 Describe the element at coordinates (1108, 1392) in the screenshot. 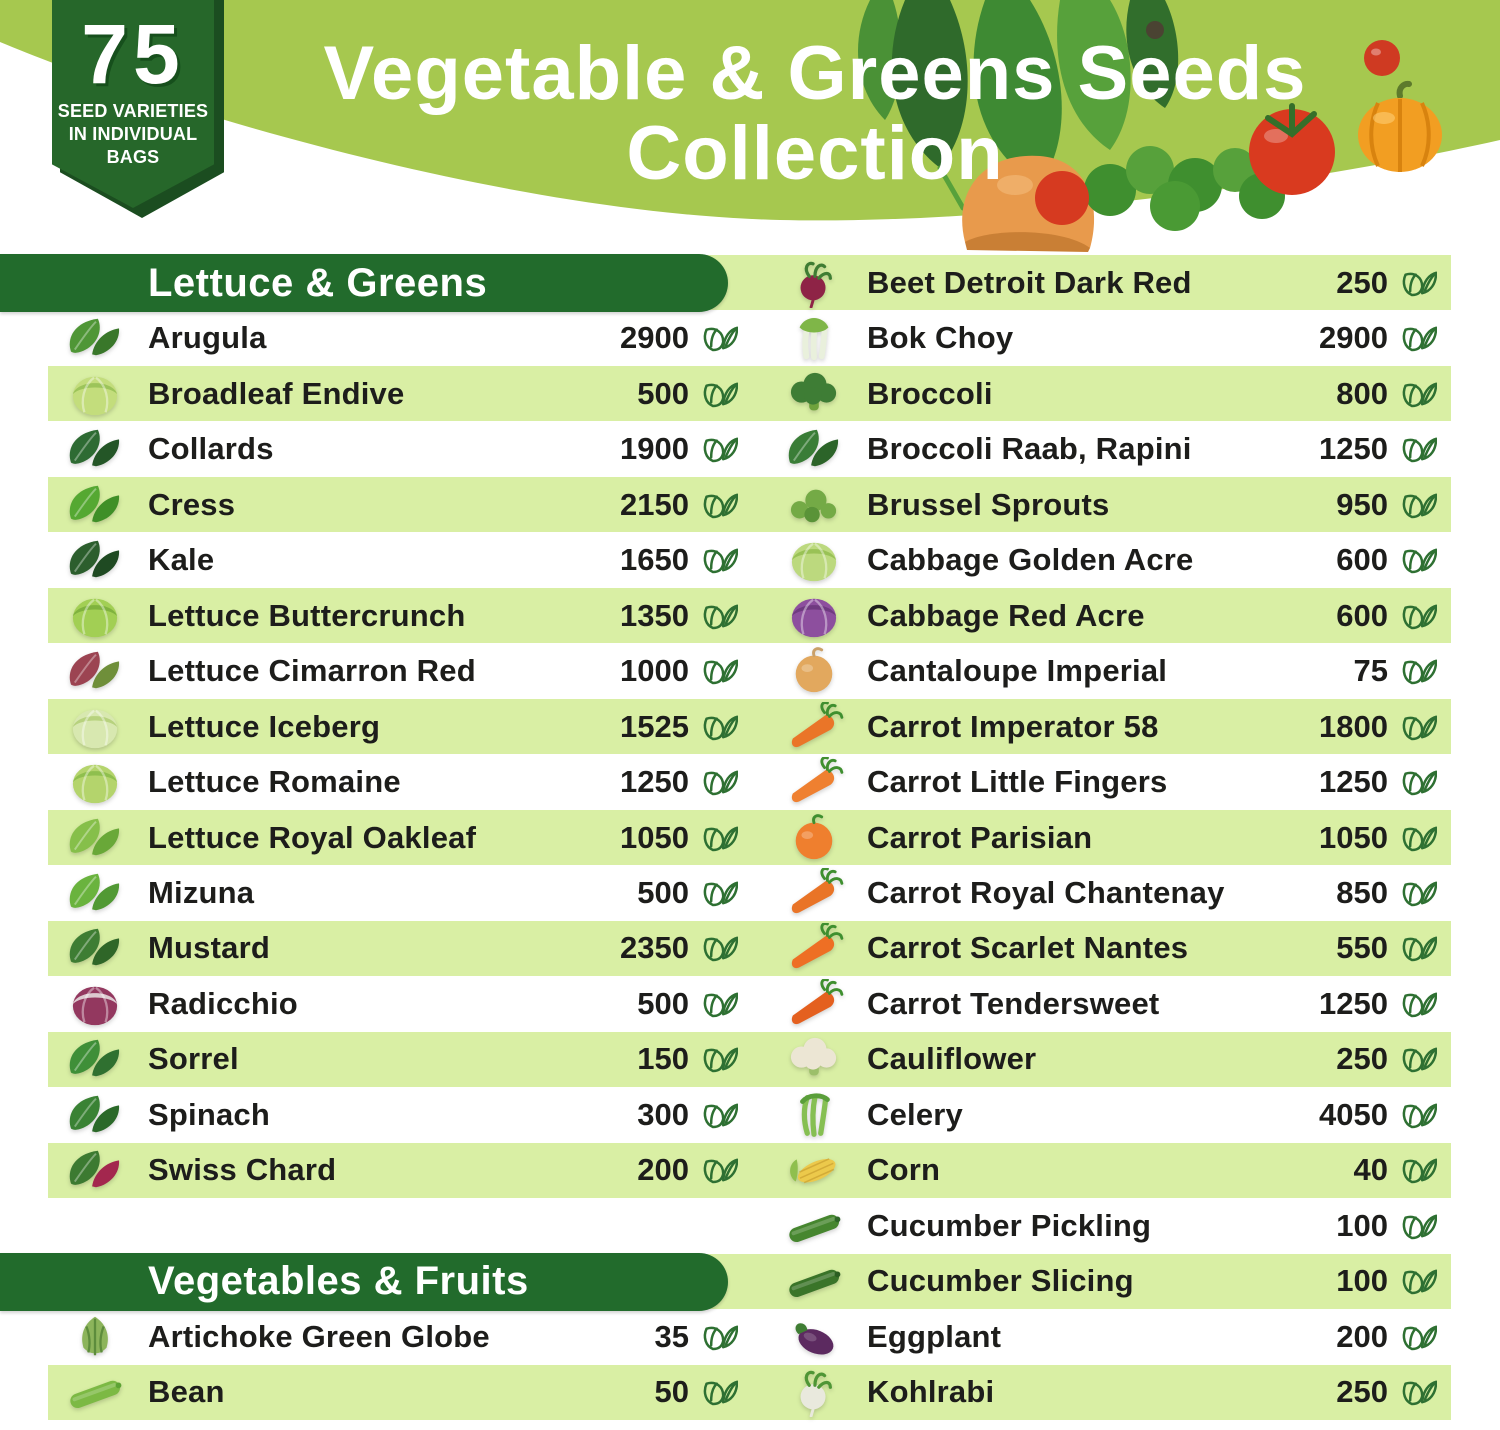

I see `list-item: Kohlrabi 250` at that location.